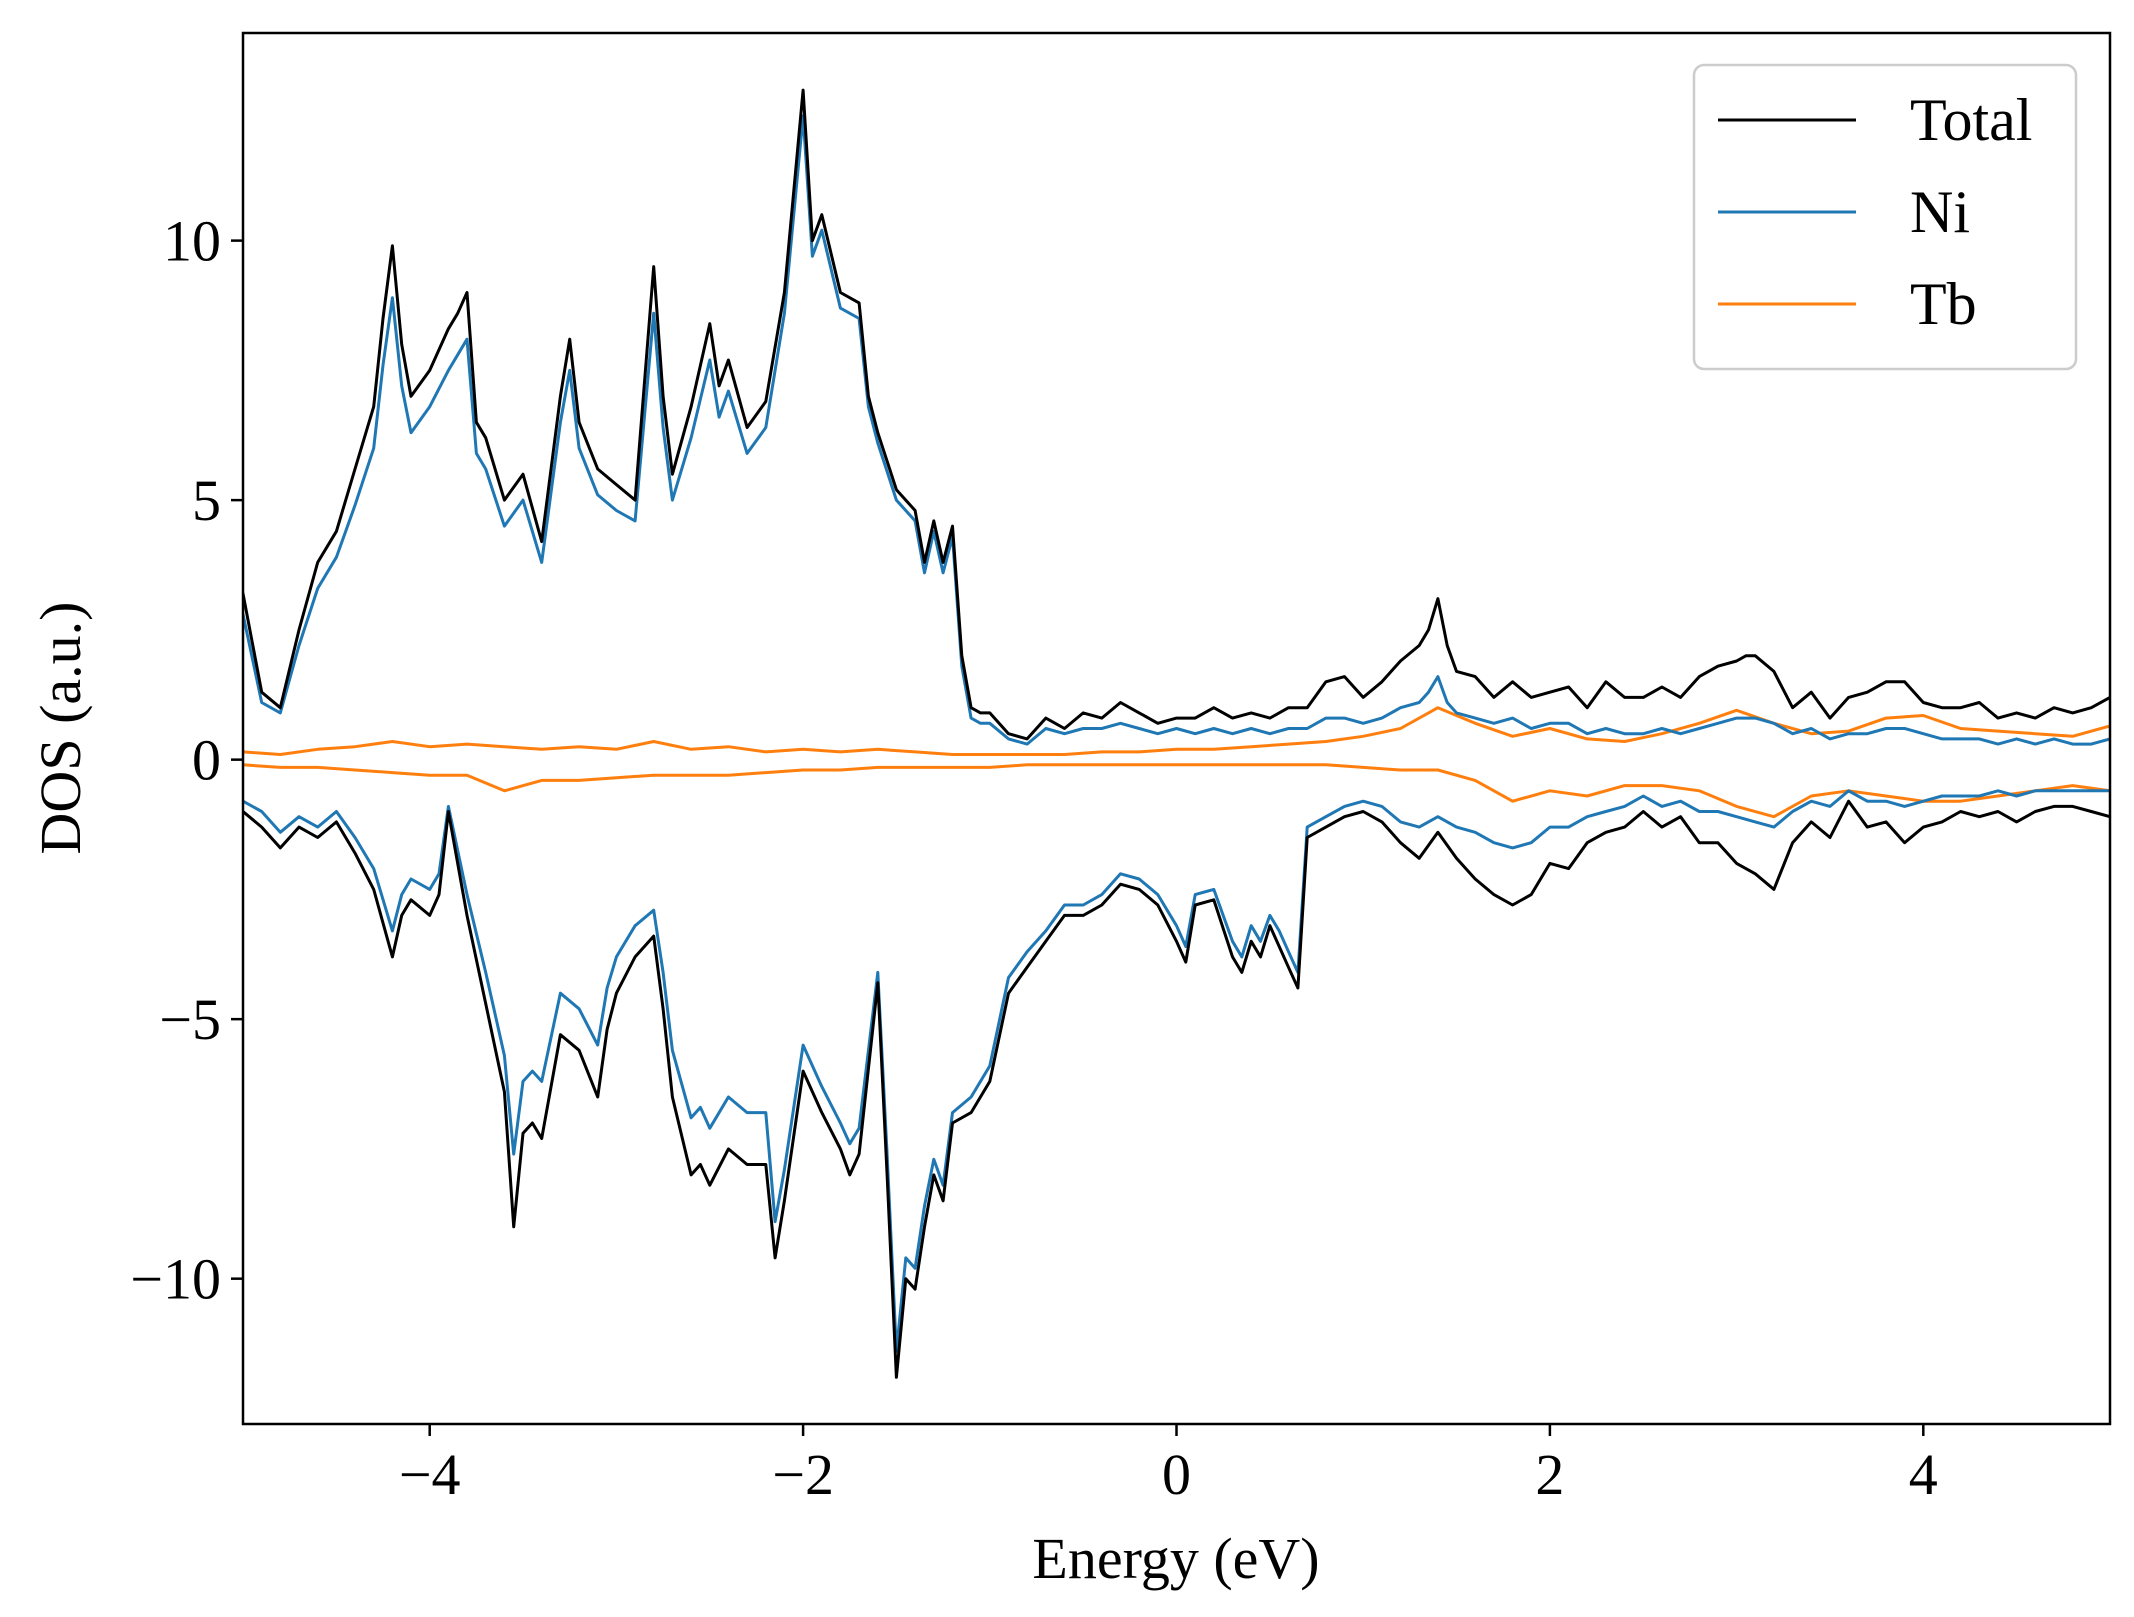  Describe the element at coordinates (1923, 1474) in the screenshot. I see `x-tick-label: 4` at that location.